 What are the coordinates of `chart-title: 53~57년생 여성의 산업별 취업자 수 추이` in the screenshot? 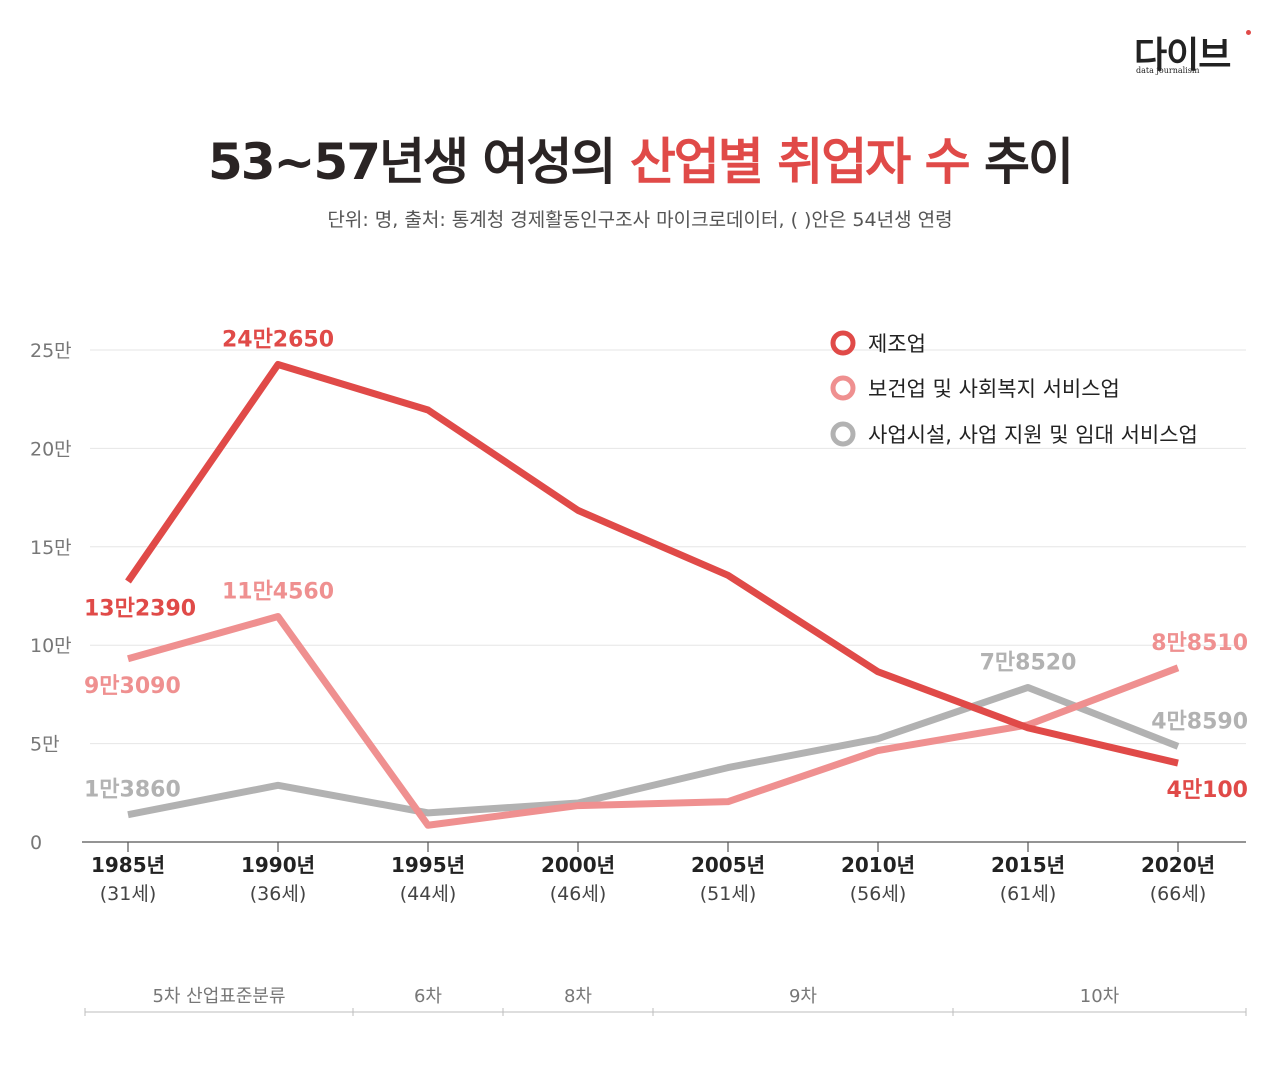 It's located at (640, 158).